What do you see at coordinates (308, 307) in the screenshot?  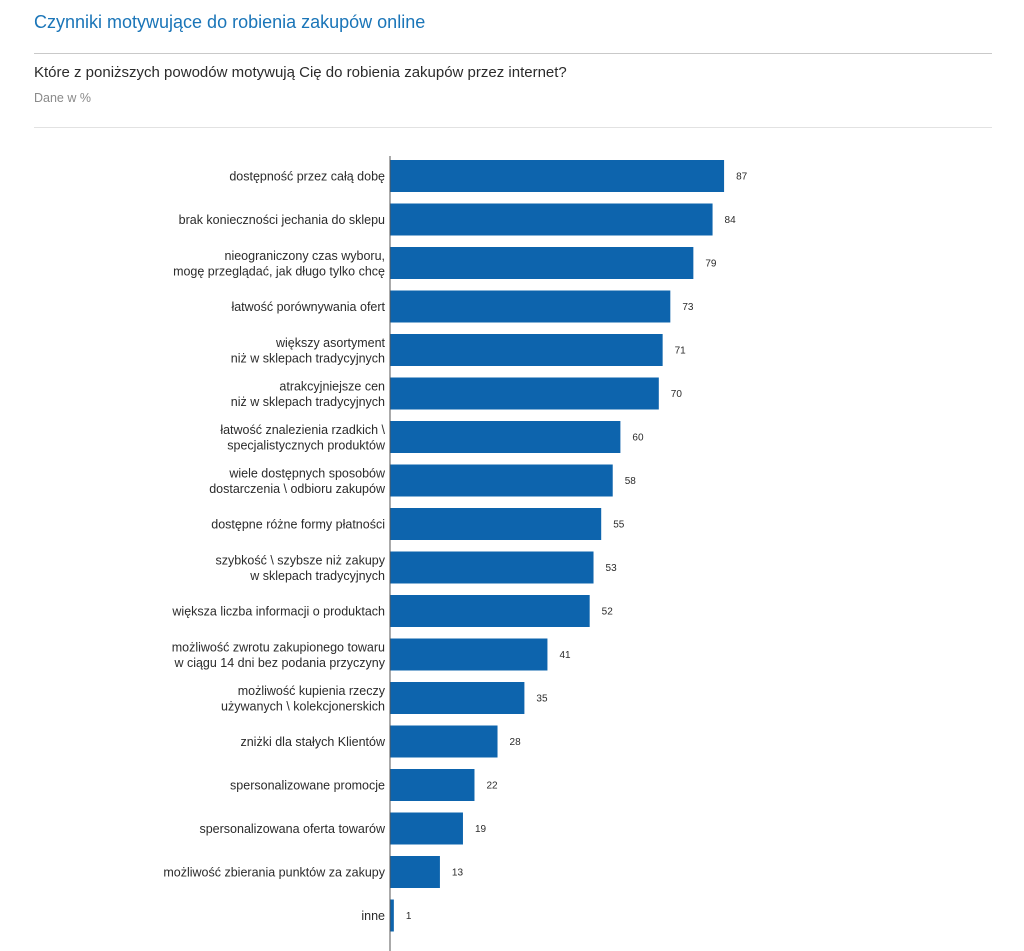 I see `category-label: łatwość porównywania ofert` at bounding box center [308, 307].